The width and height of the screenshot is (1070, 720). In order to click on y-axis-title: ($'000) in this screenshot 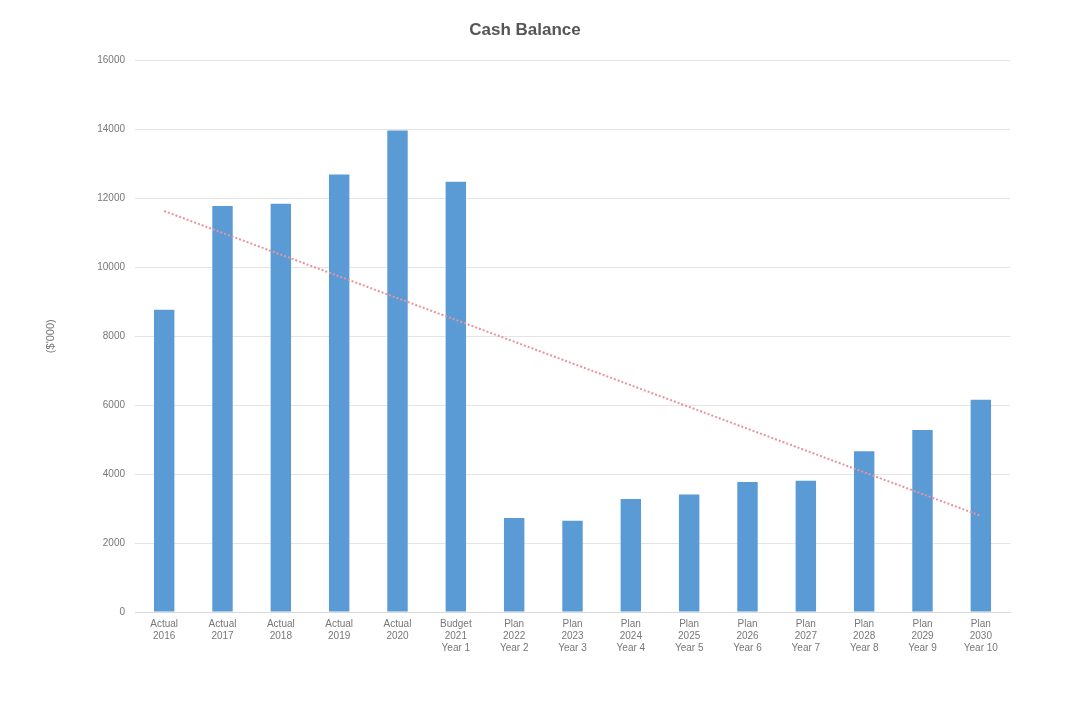, I will do `click(49, 336)`.